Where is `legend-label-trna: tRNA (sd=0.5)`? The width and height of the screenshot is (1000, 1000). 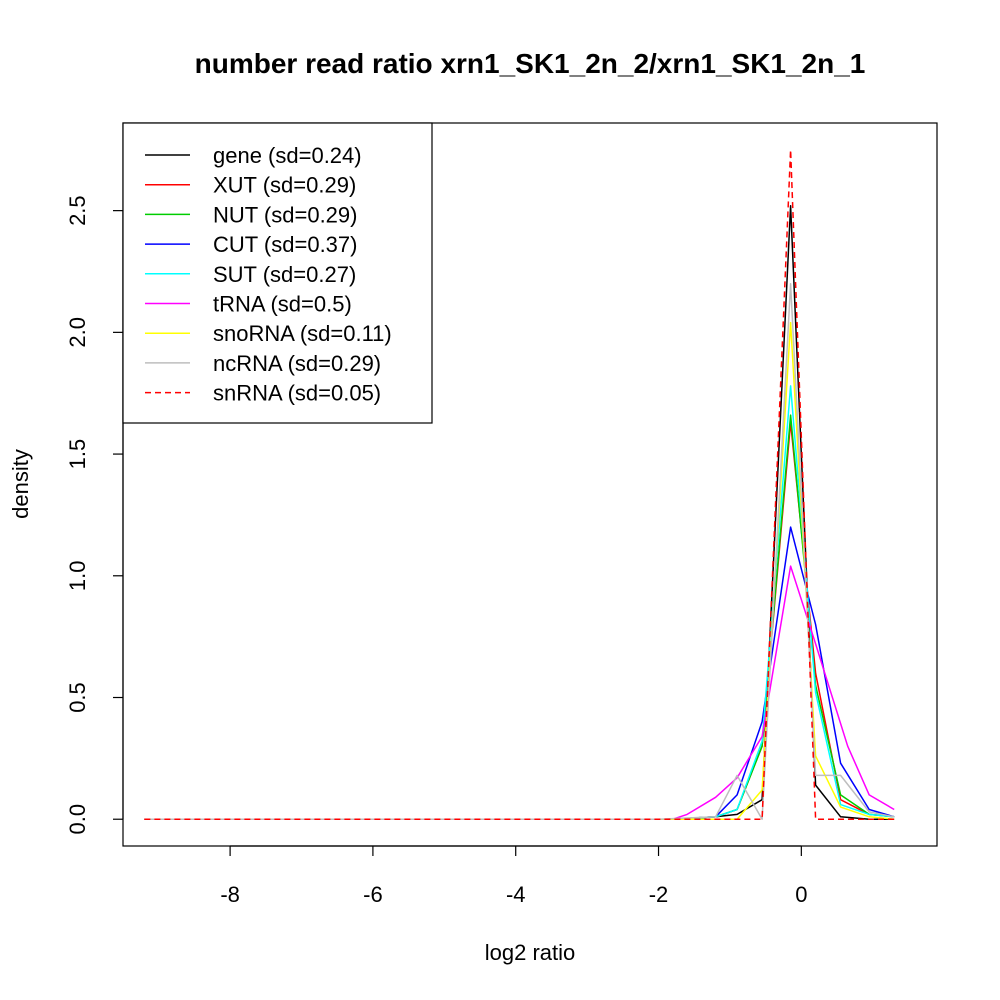 legend-label-trna: tRNA (sd=0.5) is located at coordinates (282, 304).